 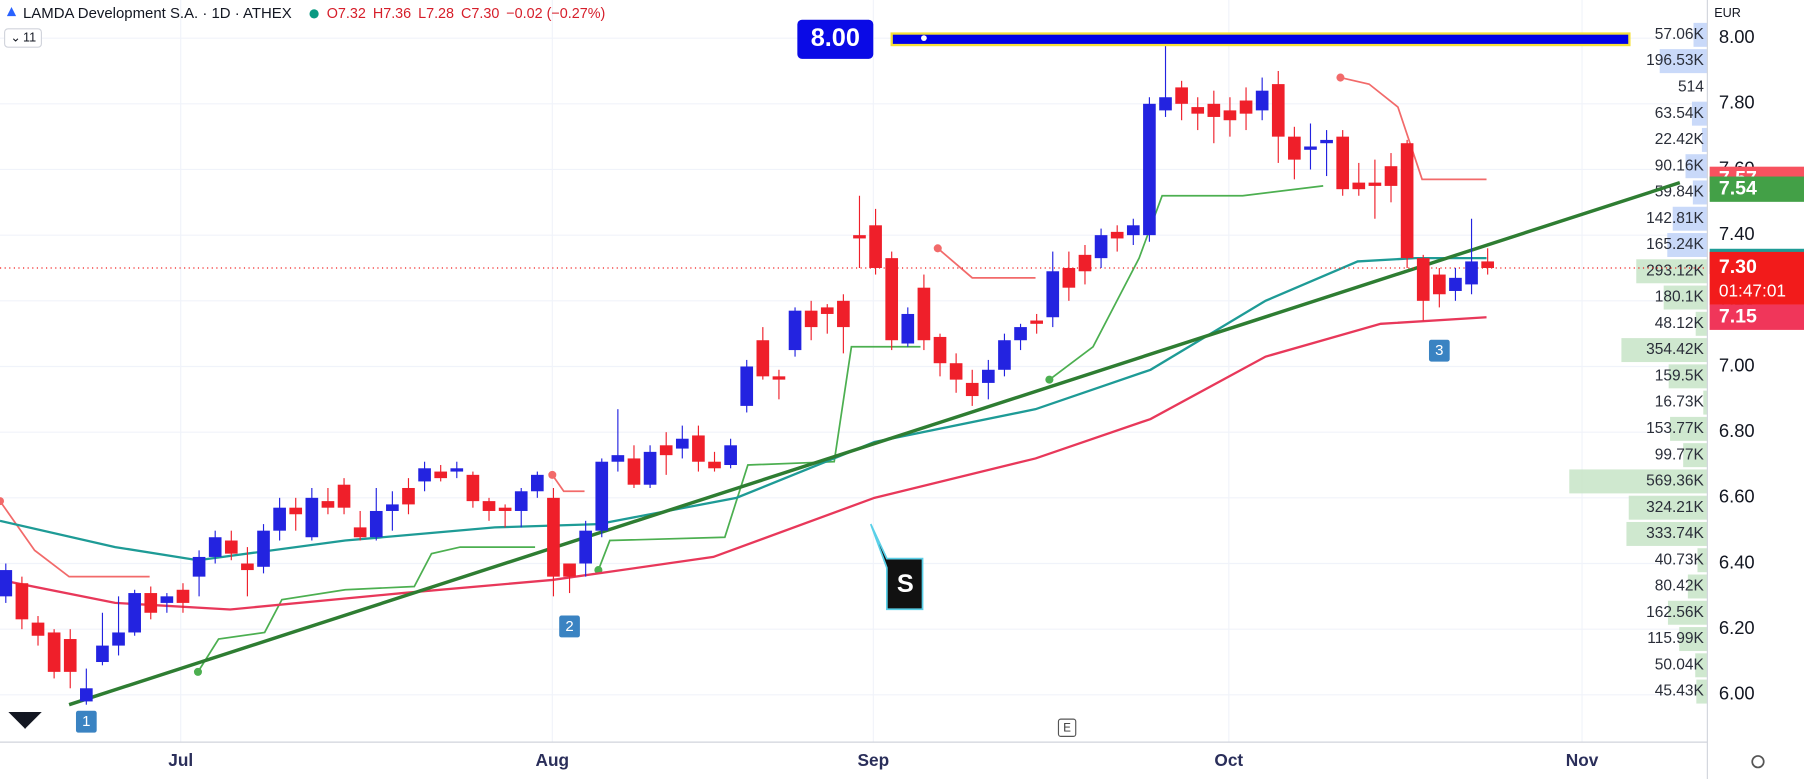 What do you see at coordinates (436, 14) in the screenshot?
I see `ohlc-item: L7.28` at bounding box center [436, 14].